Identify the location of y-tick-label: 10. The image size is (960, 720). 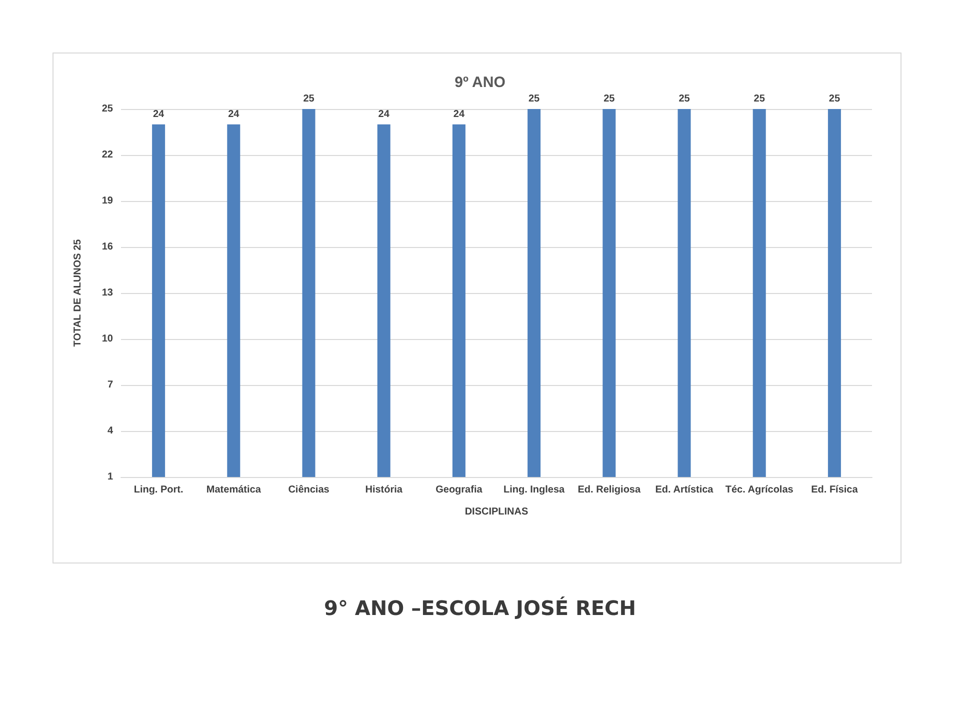
(108, 339).